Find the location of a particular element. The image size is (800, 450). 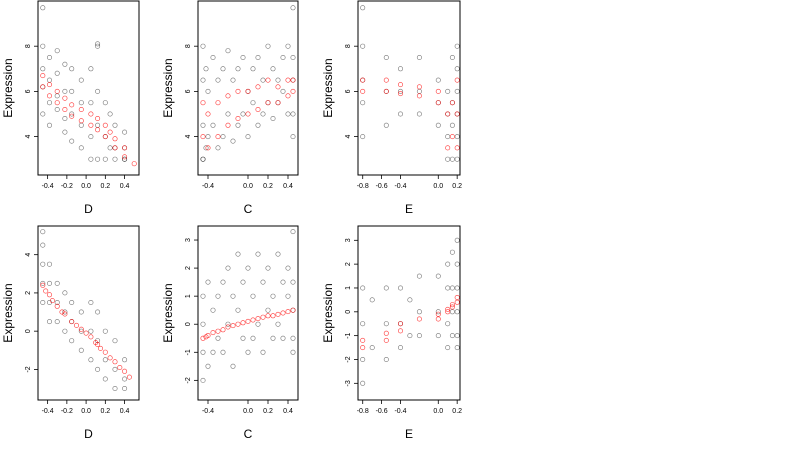

x-tick-label: 0.4 is located at coordinates (288, 411).